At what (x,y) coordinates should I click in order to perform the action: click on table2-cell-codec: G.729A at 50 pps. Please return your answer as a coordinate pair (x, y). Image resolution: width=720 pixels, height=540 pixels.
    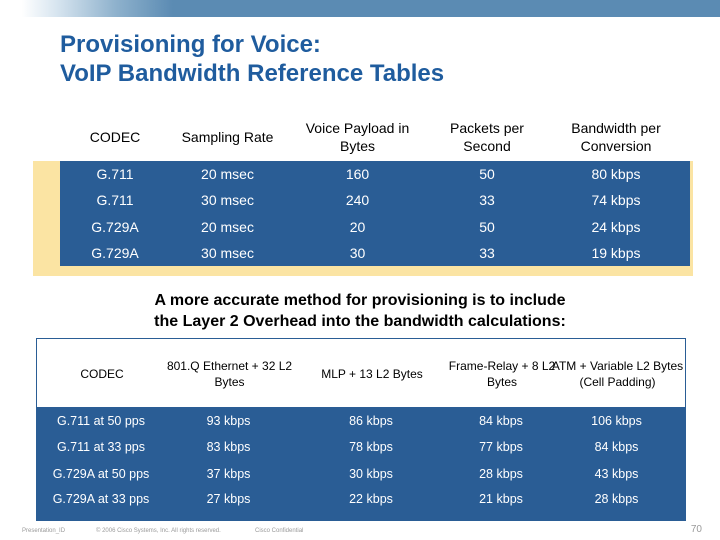
    Looking at the image, I should click on (101, 474).